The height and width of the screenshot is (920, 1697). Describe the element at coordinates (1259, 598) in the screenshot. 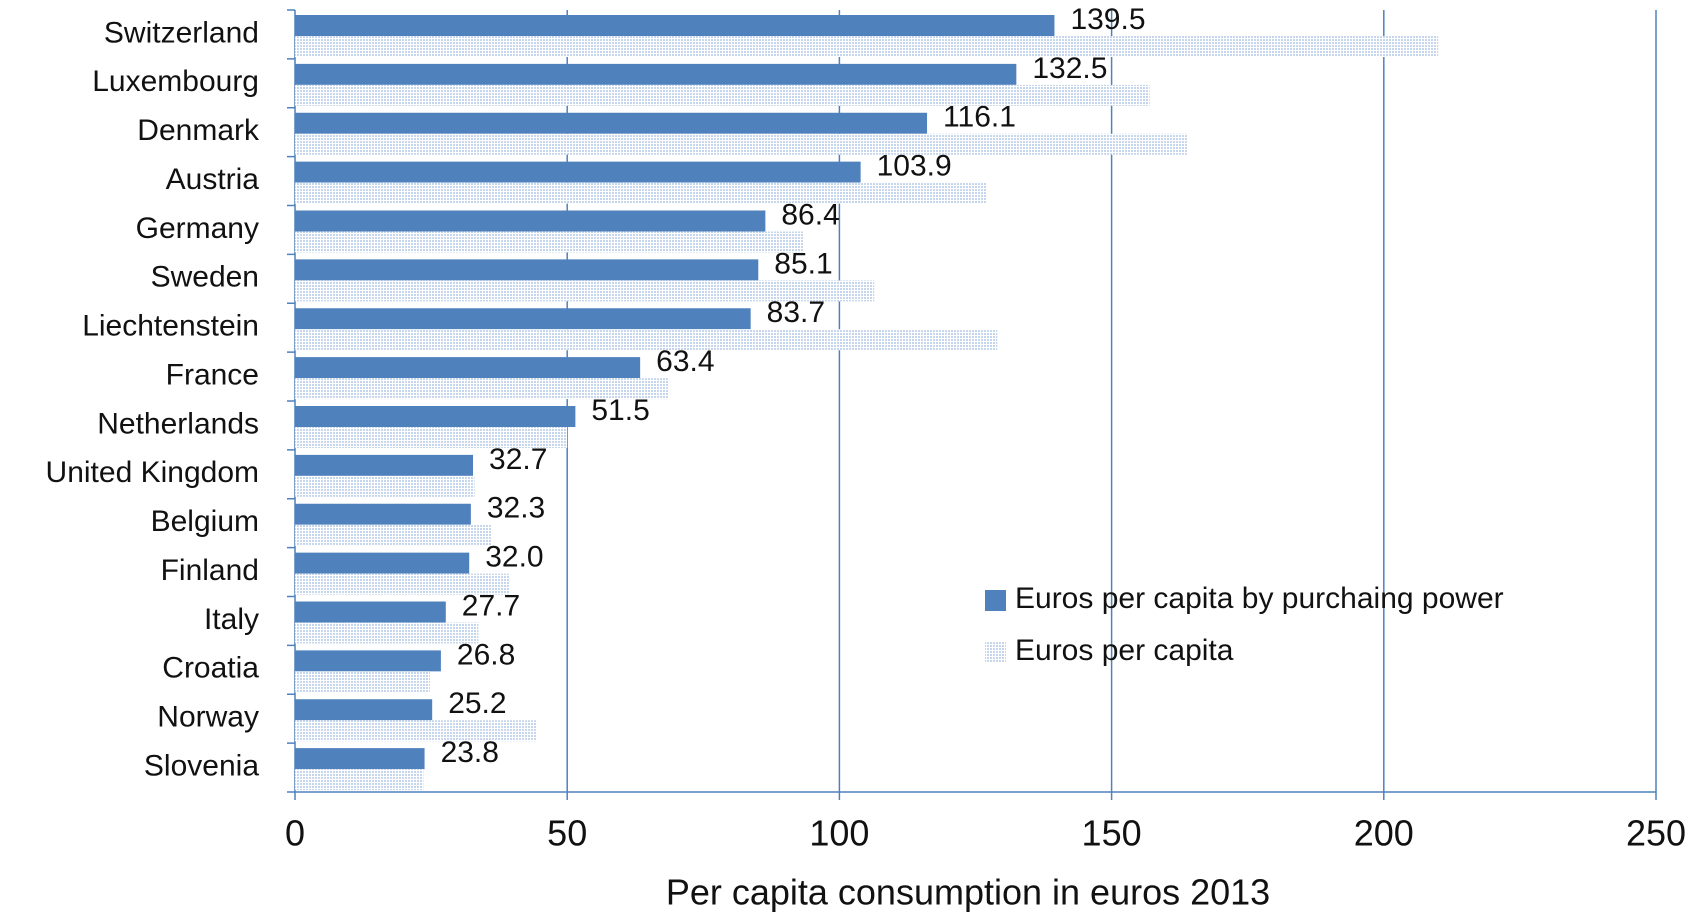

I see `legend-label: Euros per capita by purchaing power` at that location.